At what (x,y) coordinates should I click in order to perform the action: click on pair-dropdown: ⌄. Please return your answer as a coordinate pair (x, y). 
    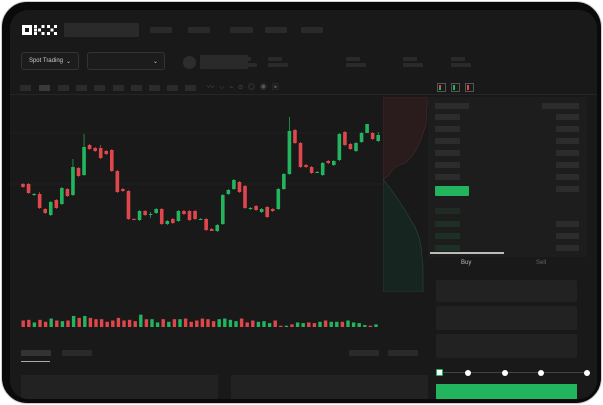
    Looking at the image, I should click on (126, 61).